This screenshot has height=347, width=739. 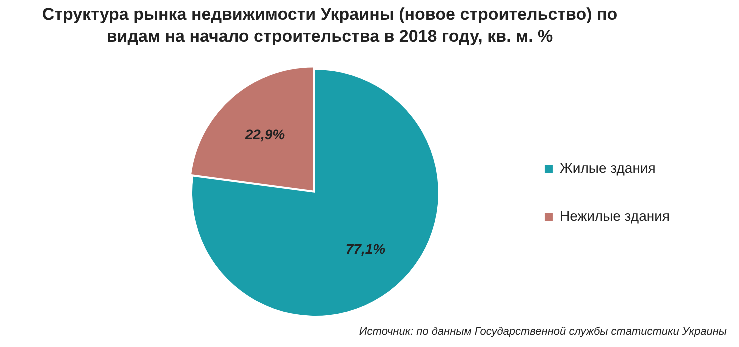 I want to click on legend-label: Нежилые здания, so click(x=615, y=216).